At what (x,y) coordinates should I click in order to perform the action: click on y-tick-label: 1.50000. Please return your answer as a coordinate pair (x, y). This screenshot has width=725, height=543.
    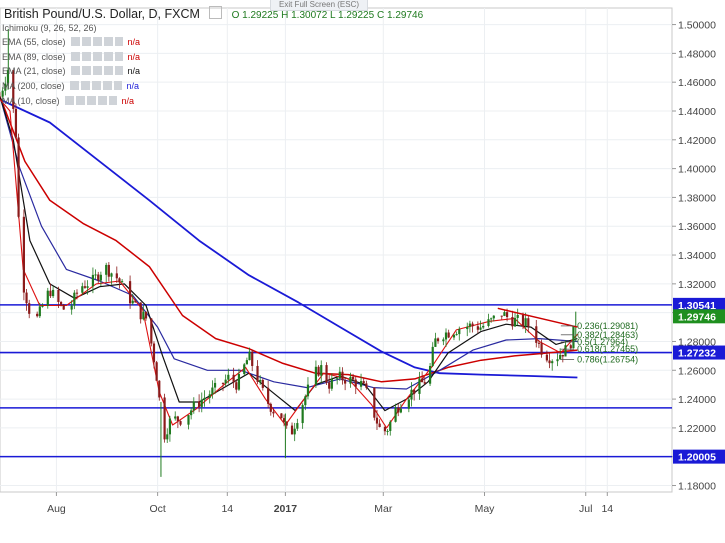
    Looking at the image, I should click on (697, 26).